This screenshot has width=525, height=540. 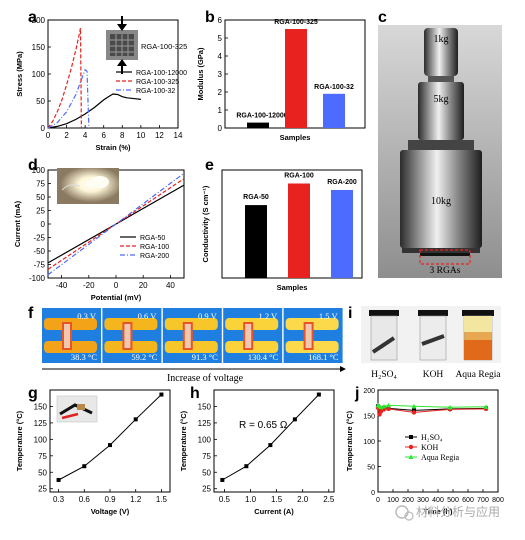 I want to click on bar-label: RGA-100-32, so click(x=334, y=87).